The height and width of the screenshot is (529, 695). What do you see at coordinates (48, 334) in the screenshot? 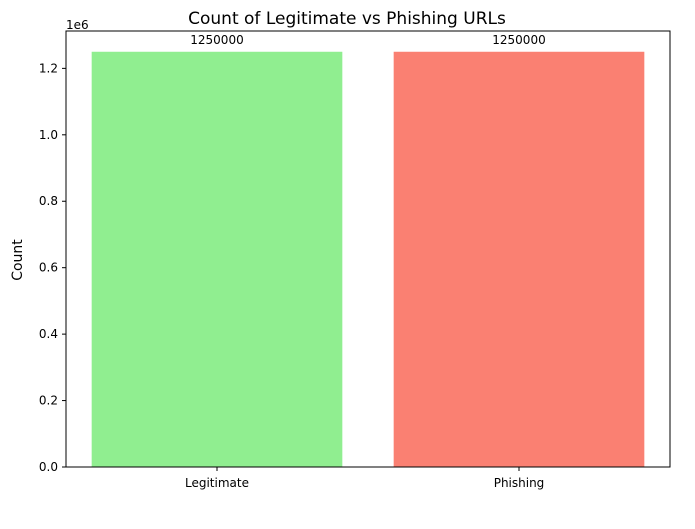
I see `y-tick-label: 0.4` at bounding box center [48, 334].